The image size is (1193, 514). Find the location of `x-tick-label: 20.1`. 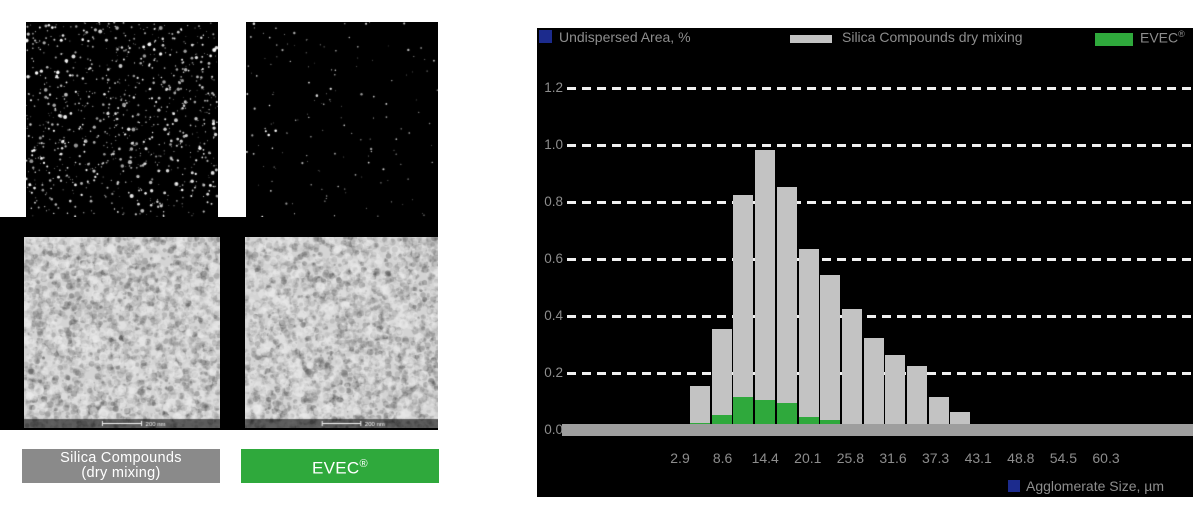

x-tick-label: 20.1 is located at coordinates (808, 458).